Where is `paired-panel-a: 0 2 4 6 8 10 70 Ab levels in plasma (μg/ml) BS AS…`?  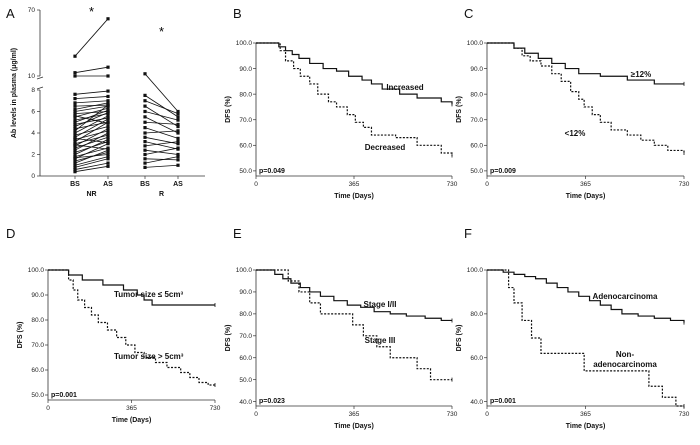 paired-panel-a: 0 2 4 6 8 10 70 Ab levels in plasma (μg/ml) BS AS… is located at coordinates (108, 101).